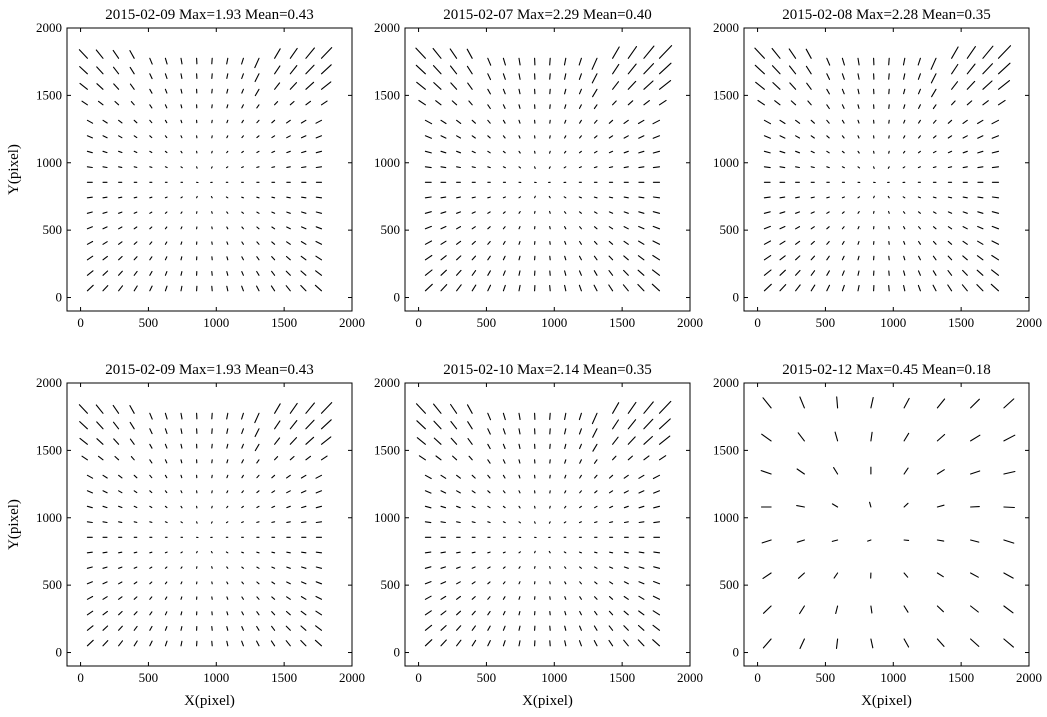  Describe the element at coordinates (80, 322) in the screenshot. I see `x-tick-label: 0` at that location.